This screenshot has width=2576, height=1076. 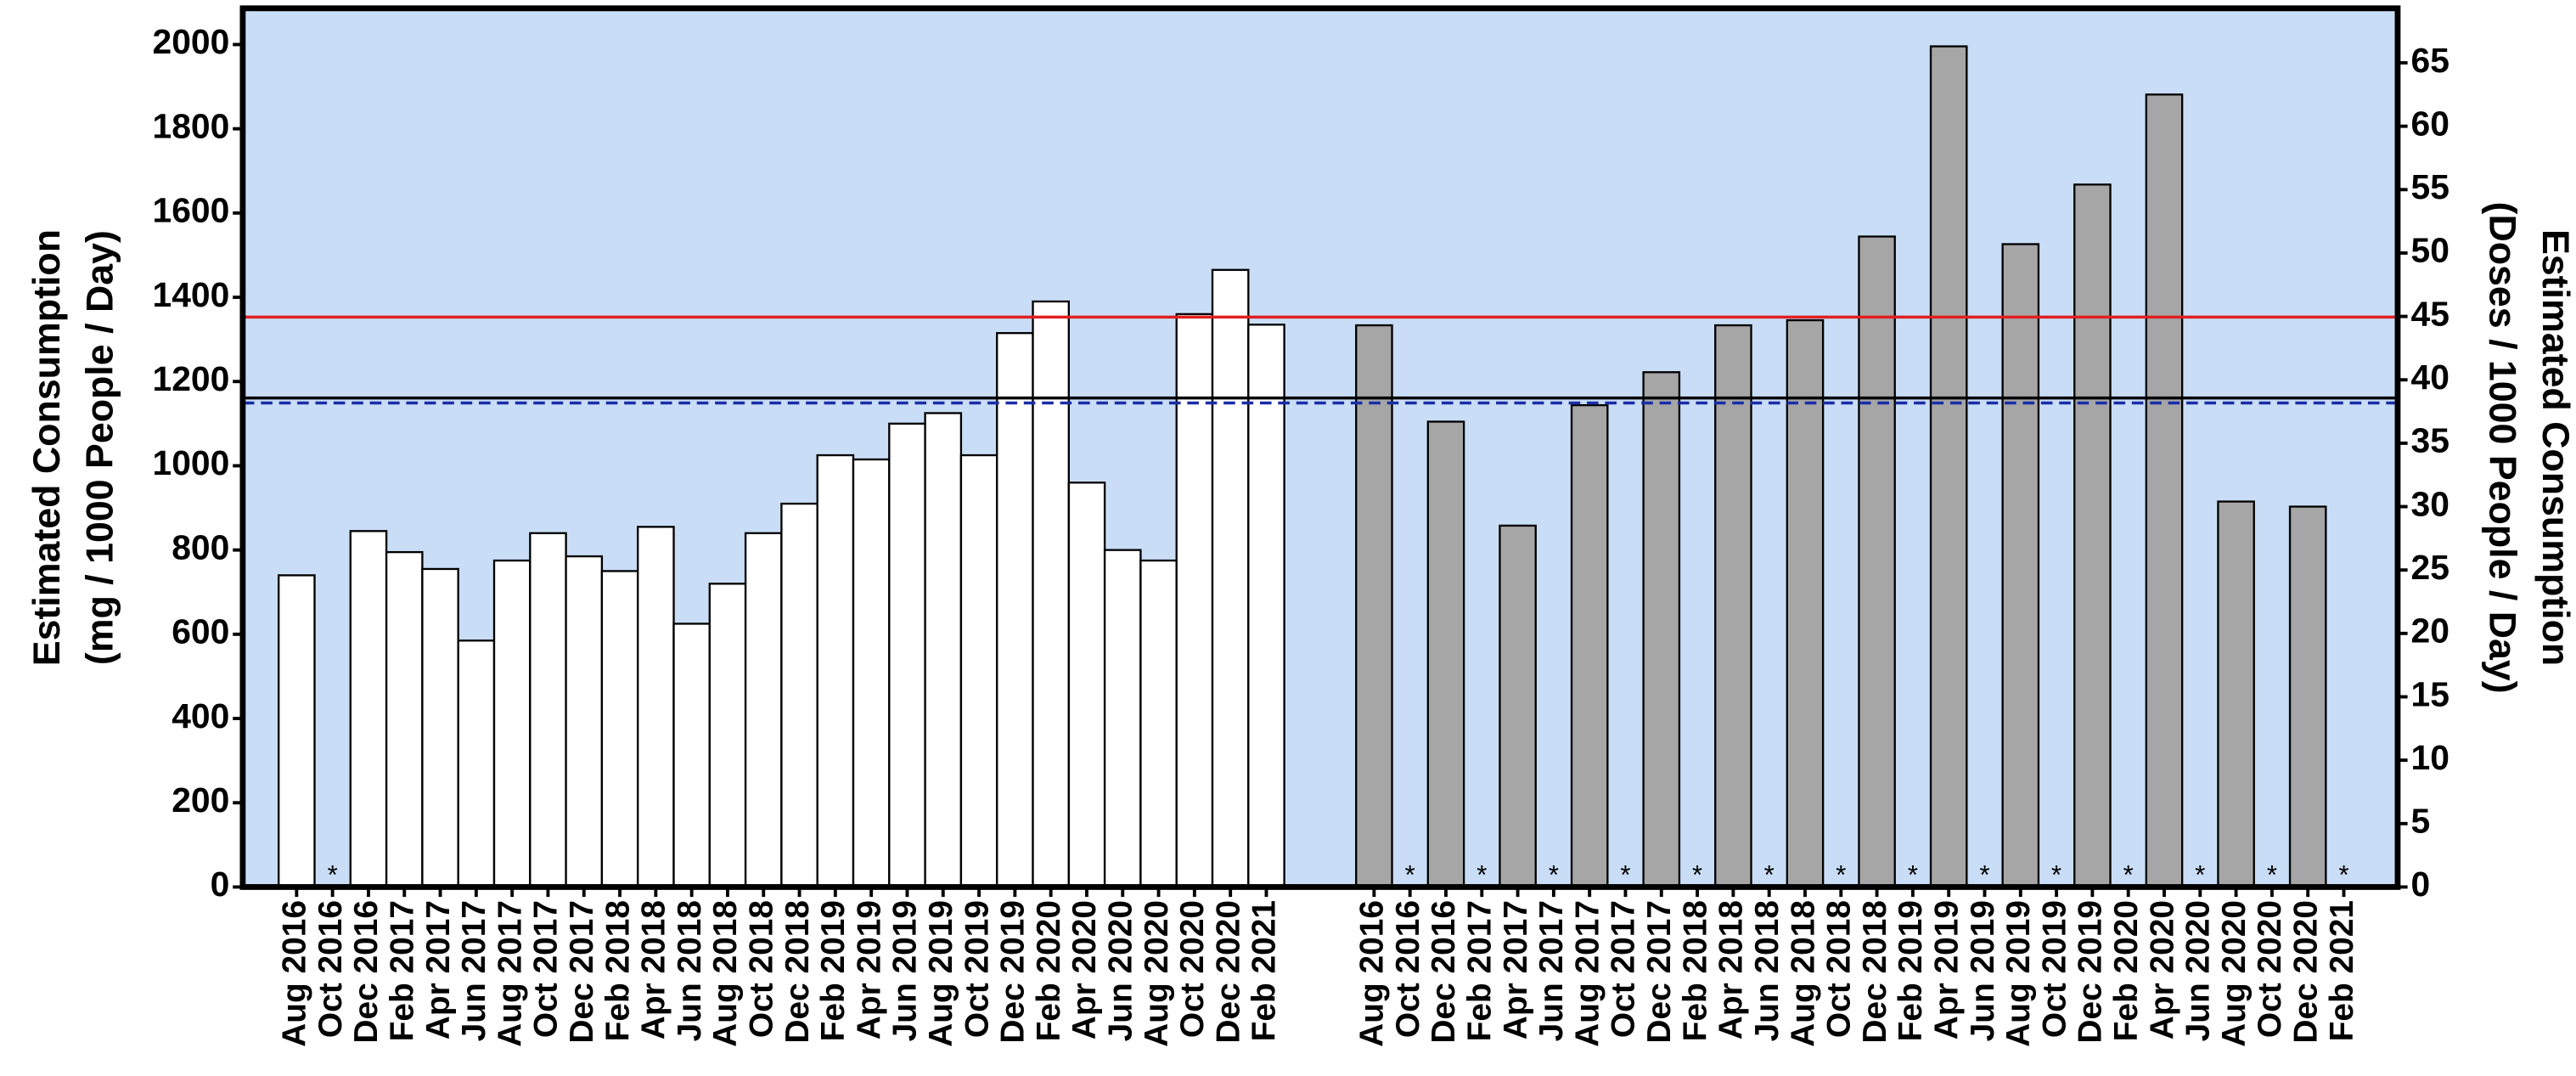 What do you see at coordinates (977, 969) in the screenshot?
I see `x-tick-label: Oct 2019` at bounding box center [977, 969].